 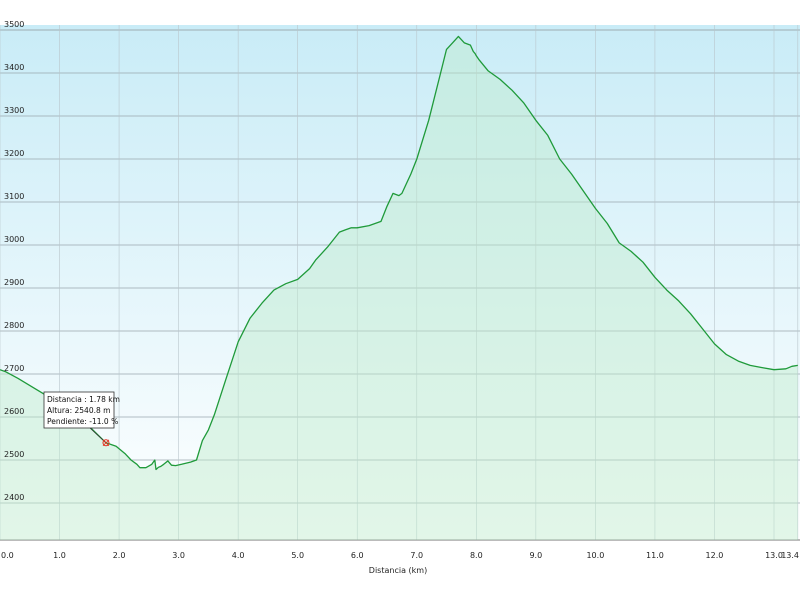 I want to click on x-tick-label: 6.0, so click(x=357, y=555).